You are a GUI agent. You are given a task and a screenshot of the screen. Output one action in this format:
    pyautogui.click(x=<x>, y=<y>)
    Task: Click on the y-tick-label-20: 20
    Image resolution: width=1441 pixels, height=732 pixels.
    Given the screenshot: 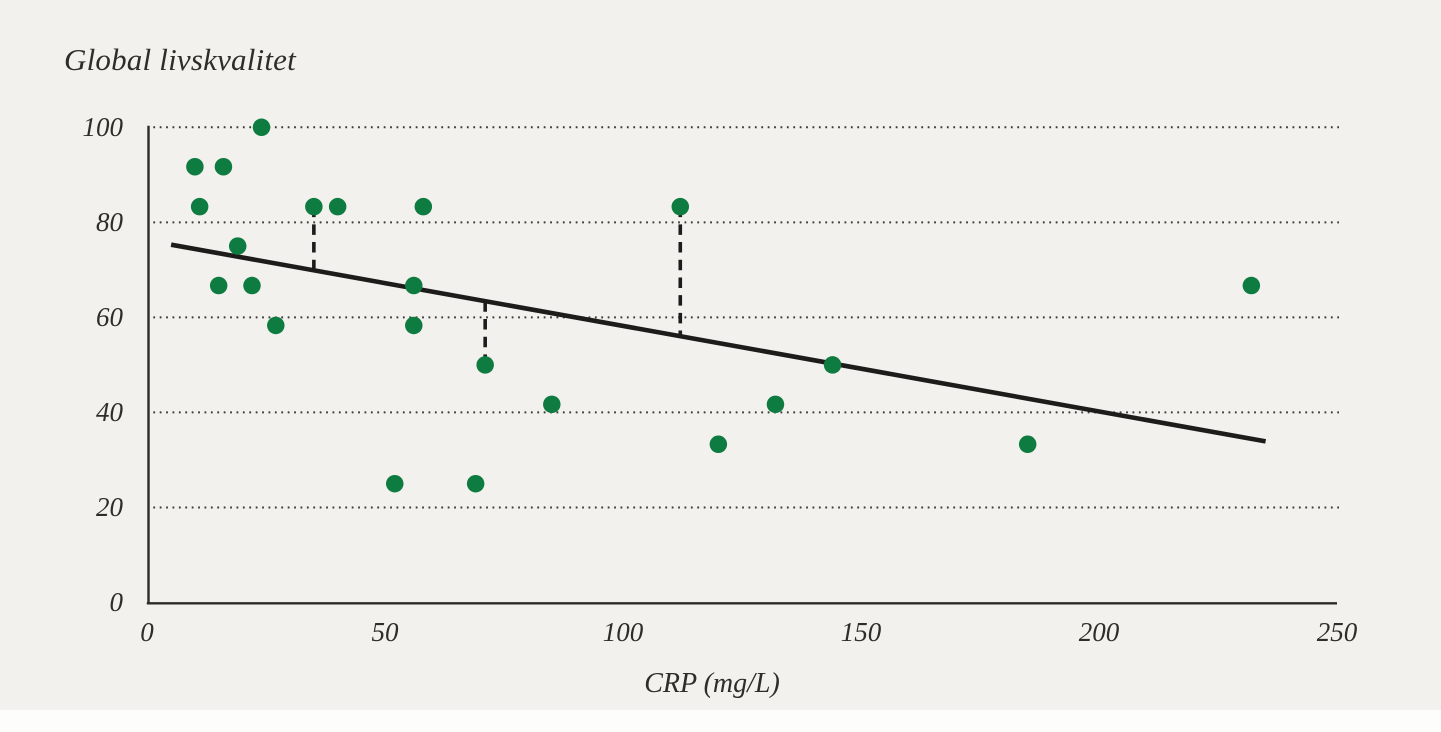 What is the action you would take?
    pyautogui.click(x=109, y=507)
    